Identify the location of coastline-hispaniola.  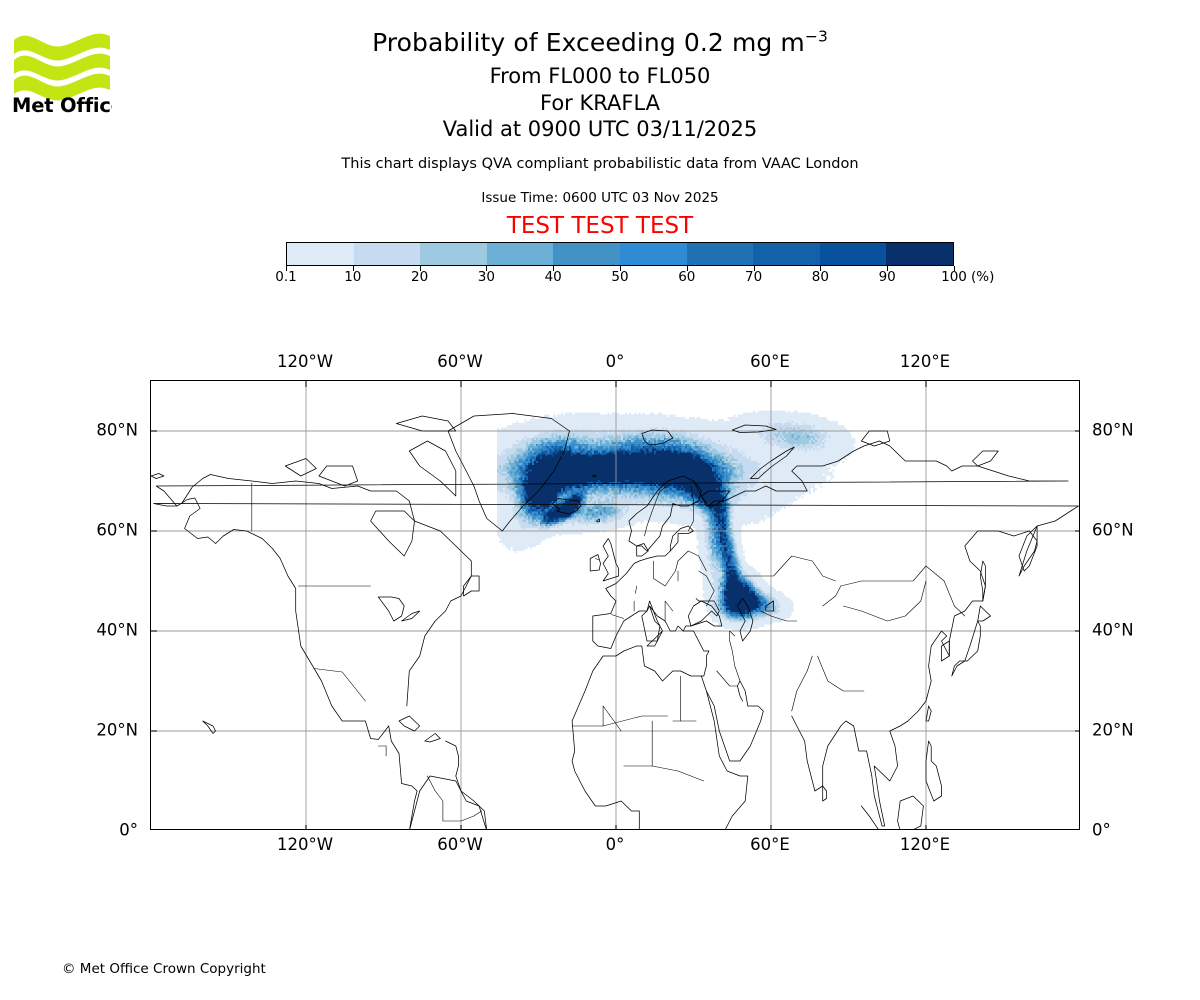
(432, 738).